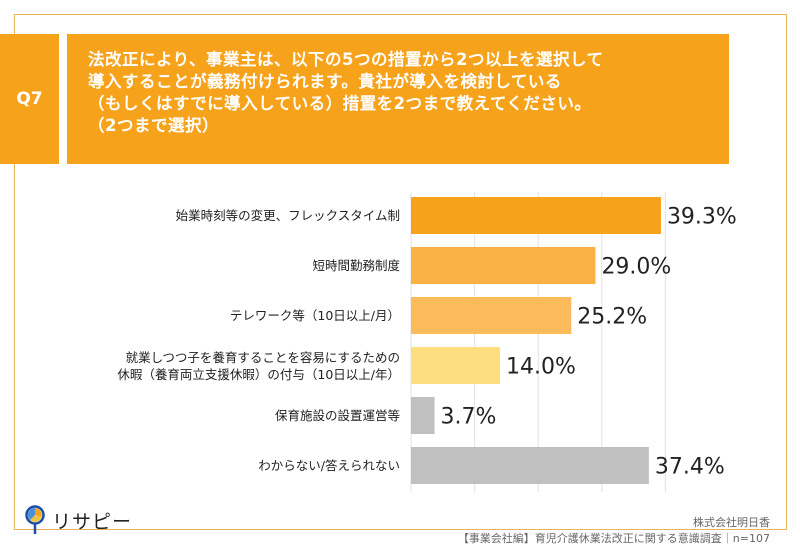 The height and width of the screenshot is (554, 800). Describe the element at coordinates (612, 317) in the screenshot. I see `value-label: 25.2%` at that location.